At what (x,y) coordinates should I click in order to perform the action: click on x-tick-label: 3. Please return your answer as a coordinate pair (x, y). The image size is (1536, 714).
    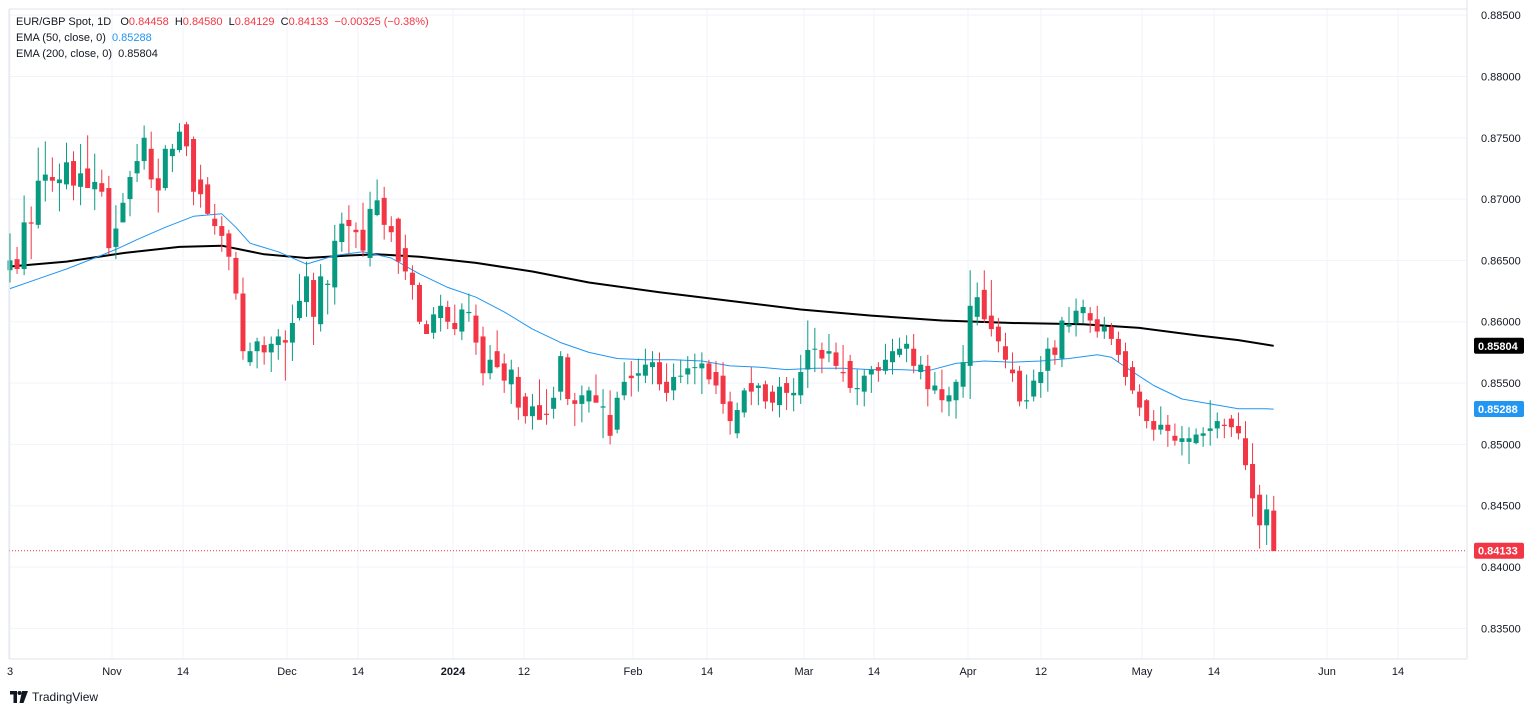
    Looking at the image, I should click on (10, 672).